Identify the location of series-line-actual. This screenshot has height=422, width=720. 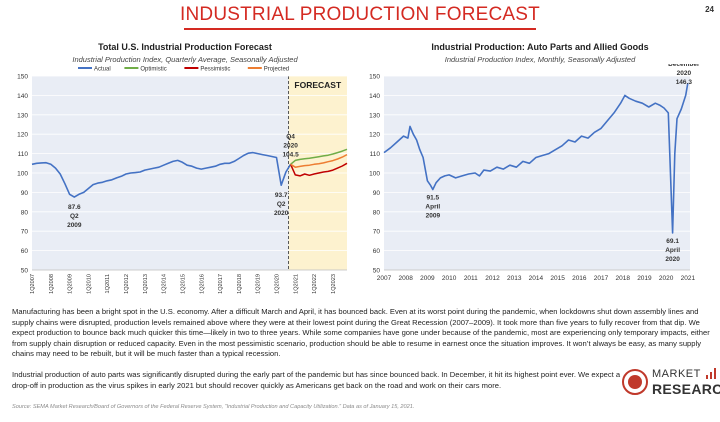
(161, 174).